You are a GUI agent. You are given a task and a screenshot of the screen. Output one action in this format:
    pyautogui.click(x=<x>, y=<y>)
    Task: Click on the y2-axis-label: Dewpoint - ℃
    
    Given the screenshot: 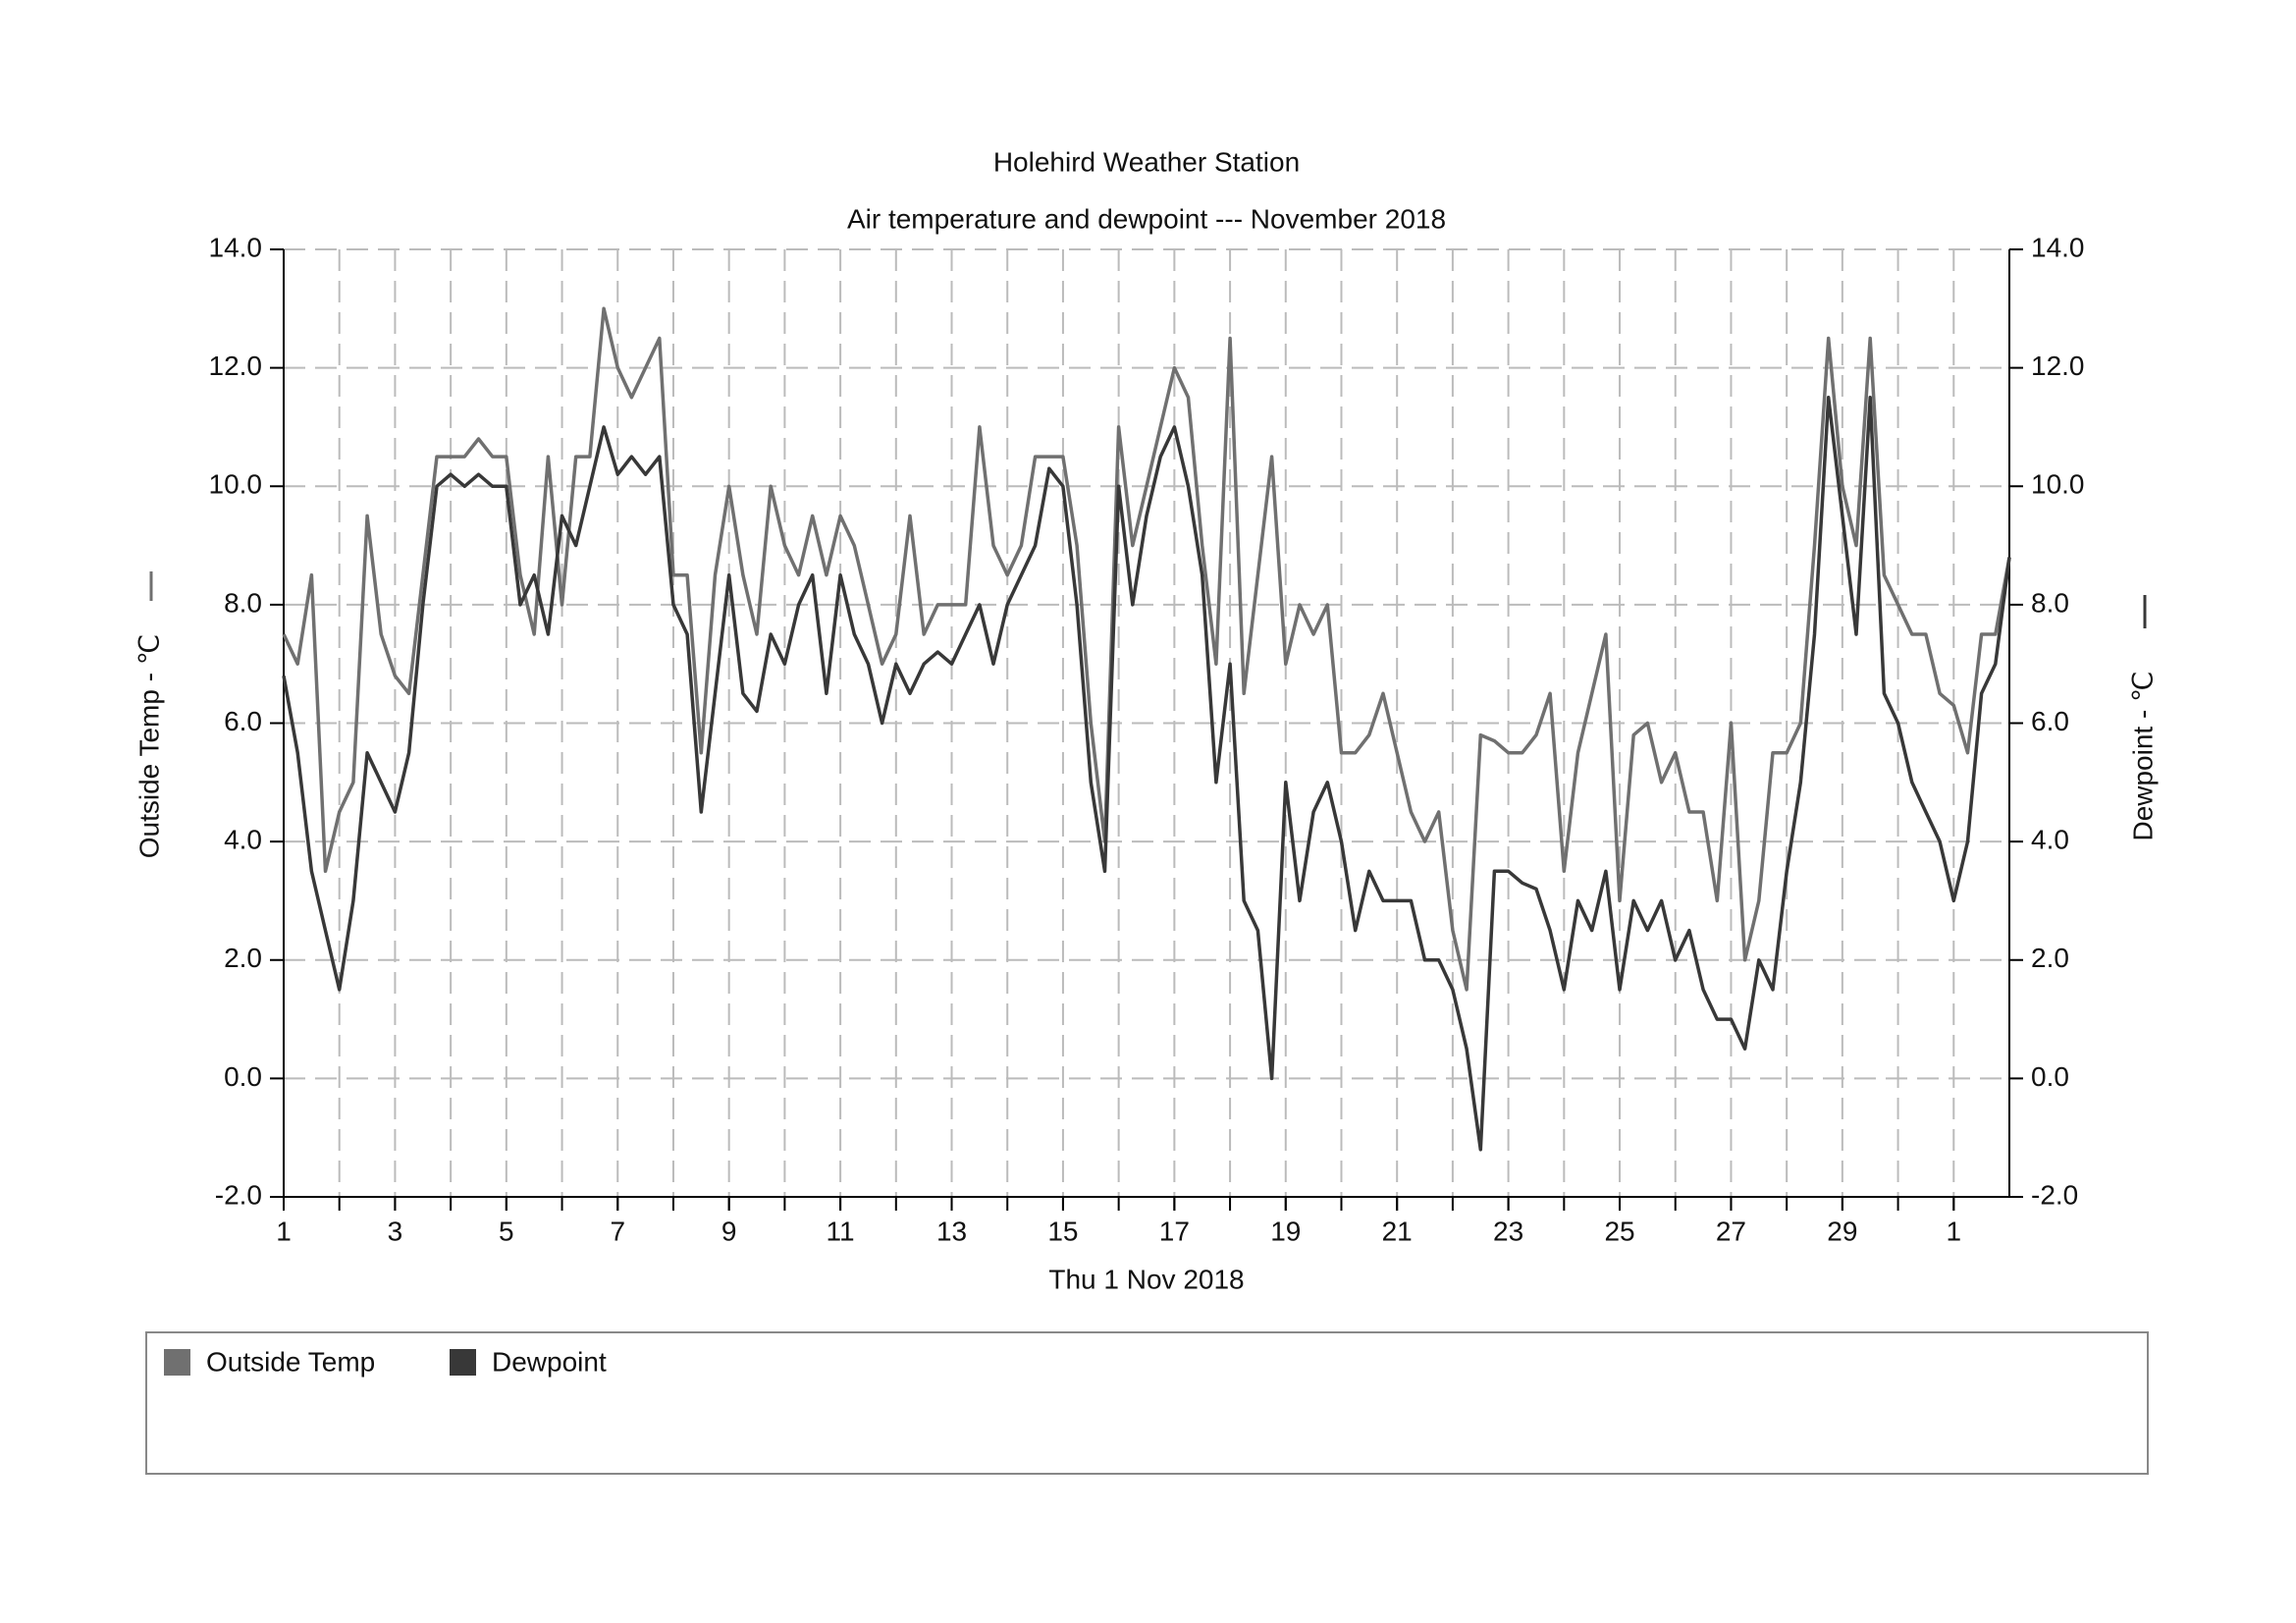 What is the action you would take?
    pyautogui.click(x=2142, y=755)
    